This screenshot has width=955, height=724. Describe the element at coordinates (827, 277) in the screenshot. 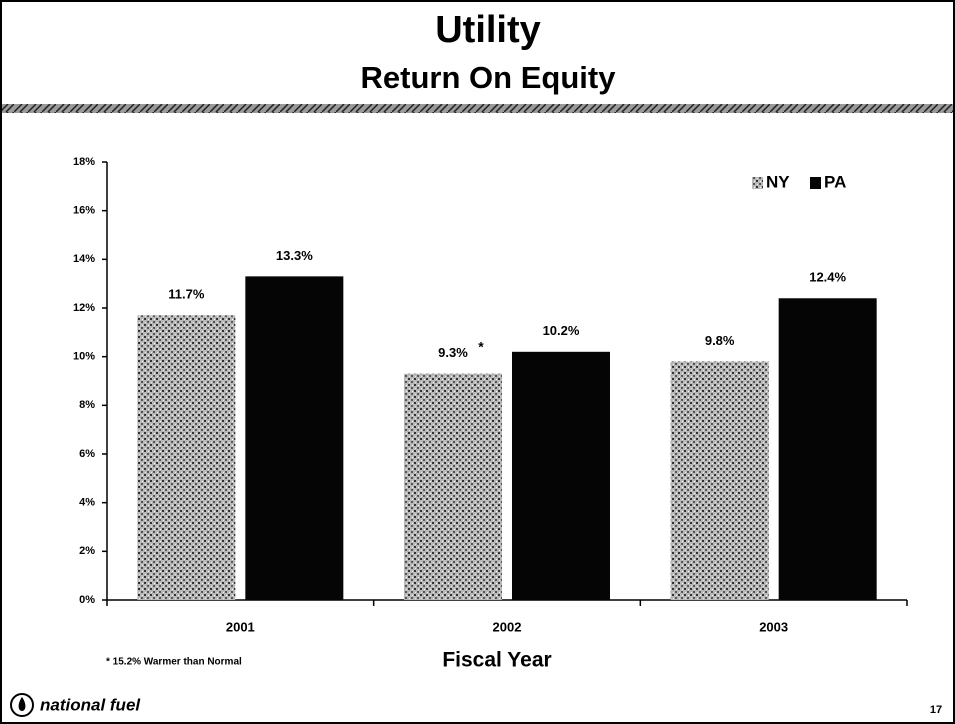

I see `value-label: 12.4%` at that location.